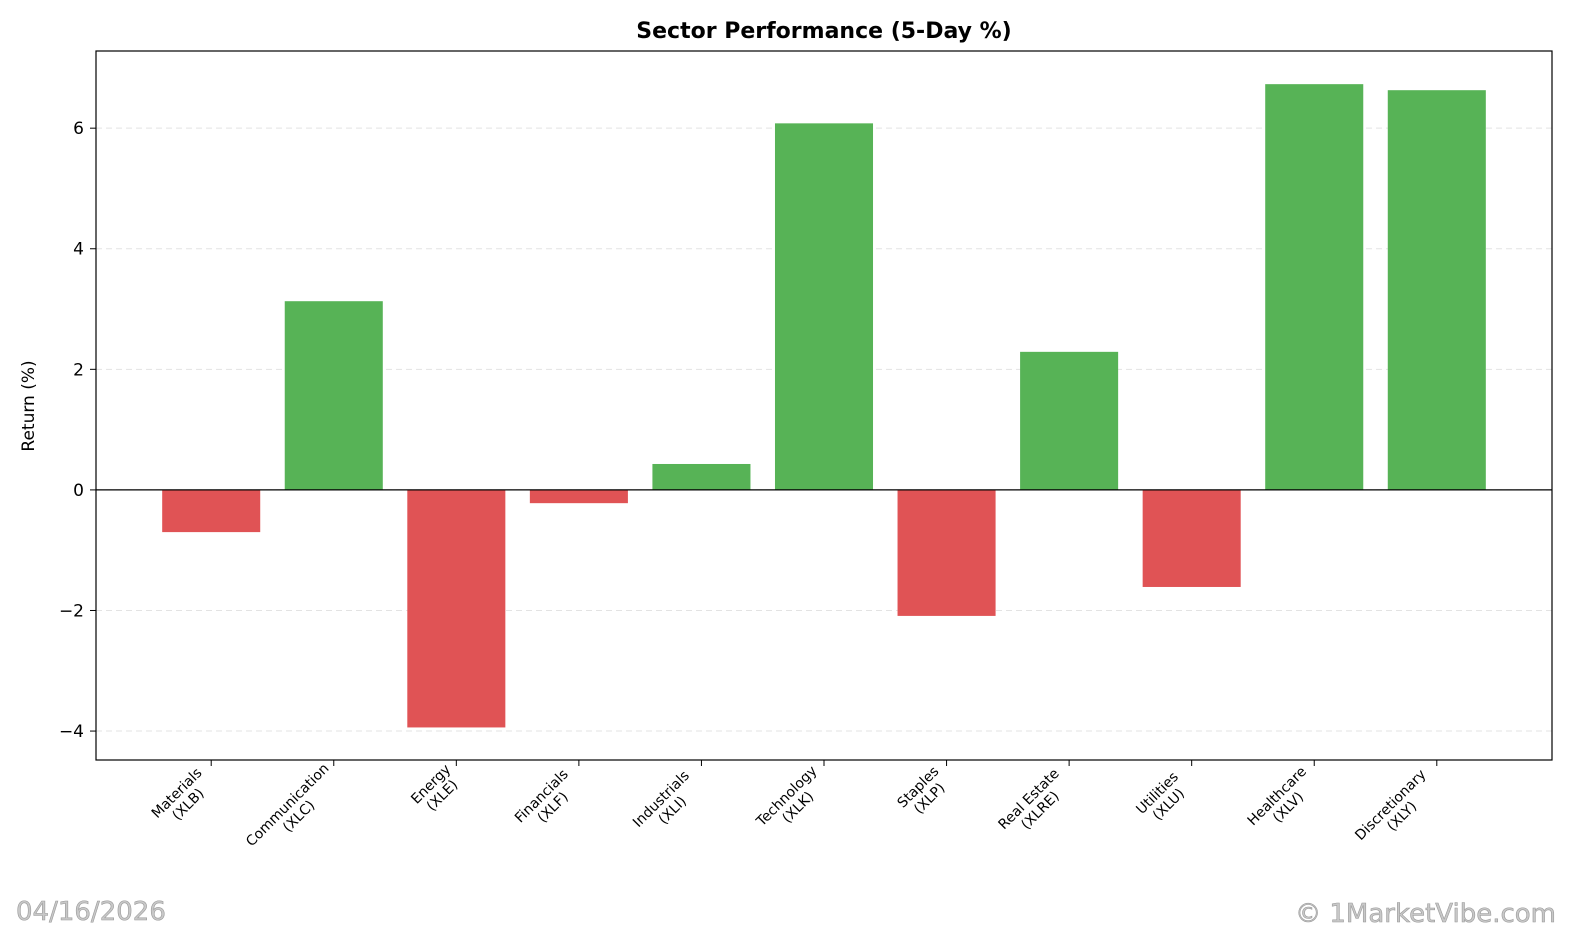 This screenshot has height=940, width=1584. What do you see at coordinates (667, 805) in the screenshot?
I see `x-tick-label: Industrials(XLI)` at bounding box center [667, 805].